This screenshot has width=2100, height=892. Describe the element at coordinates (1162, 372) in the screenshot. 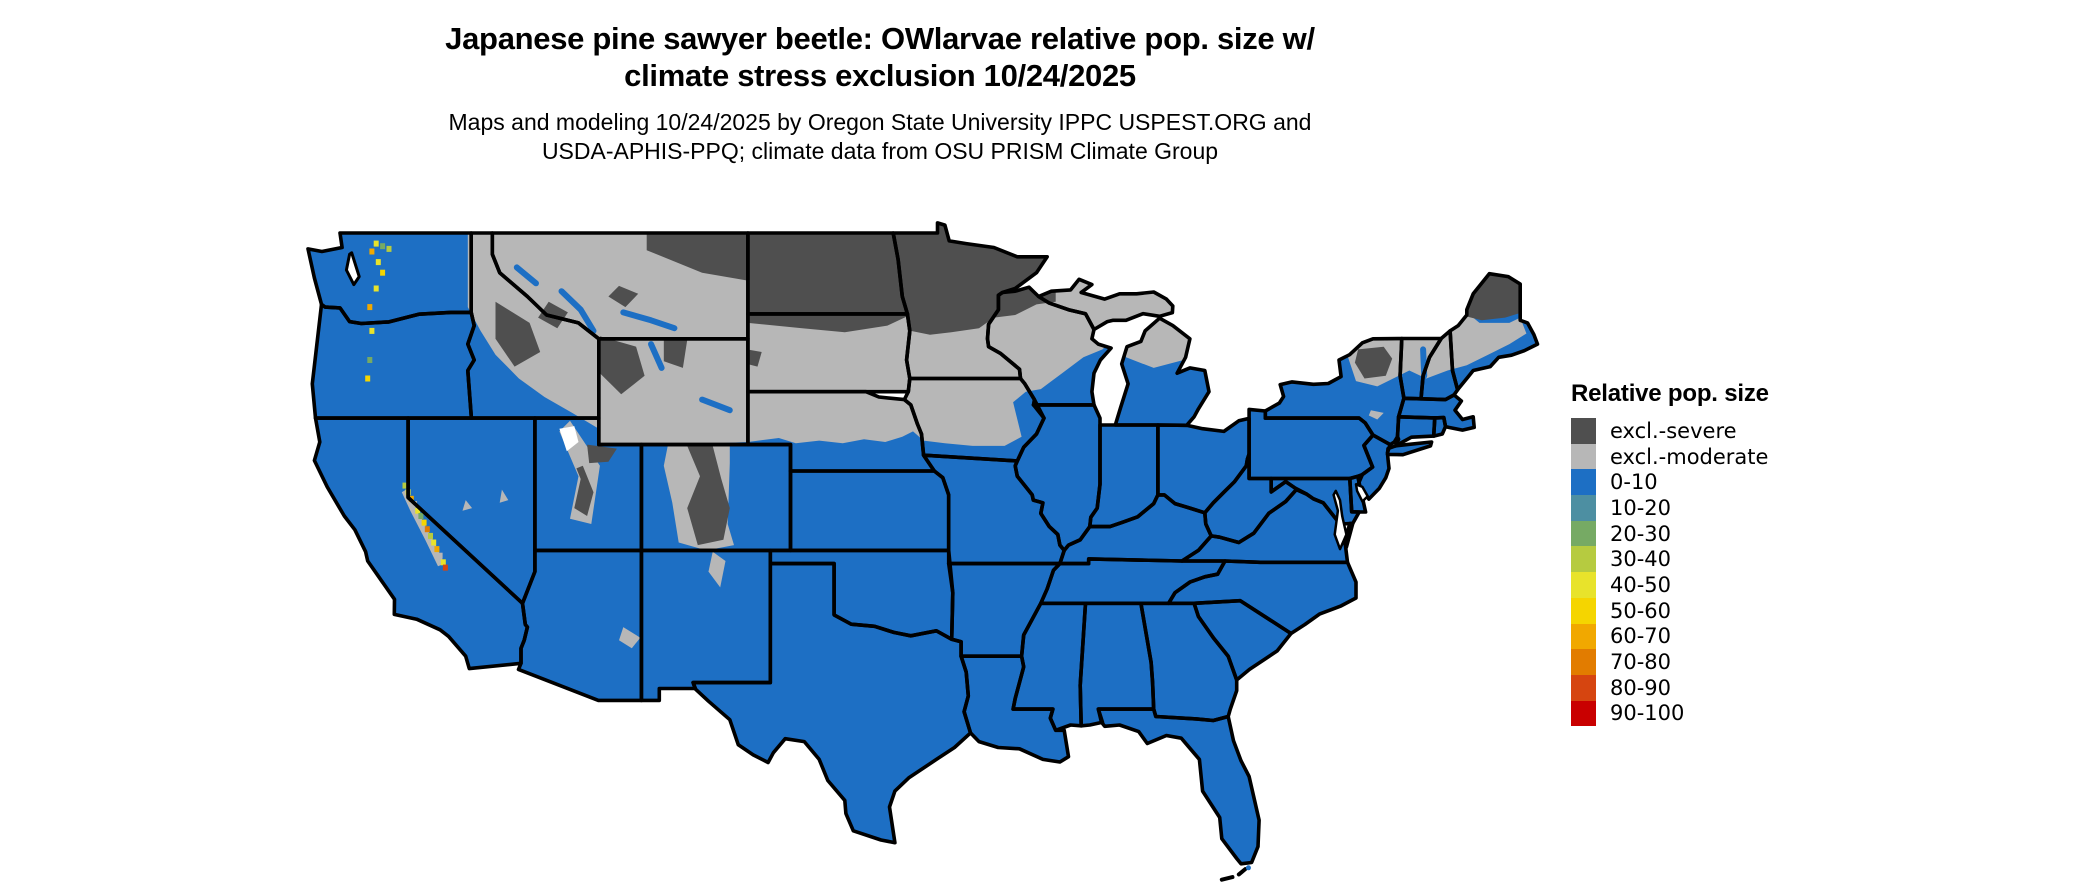

I see `state-mil` at that location.